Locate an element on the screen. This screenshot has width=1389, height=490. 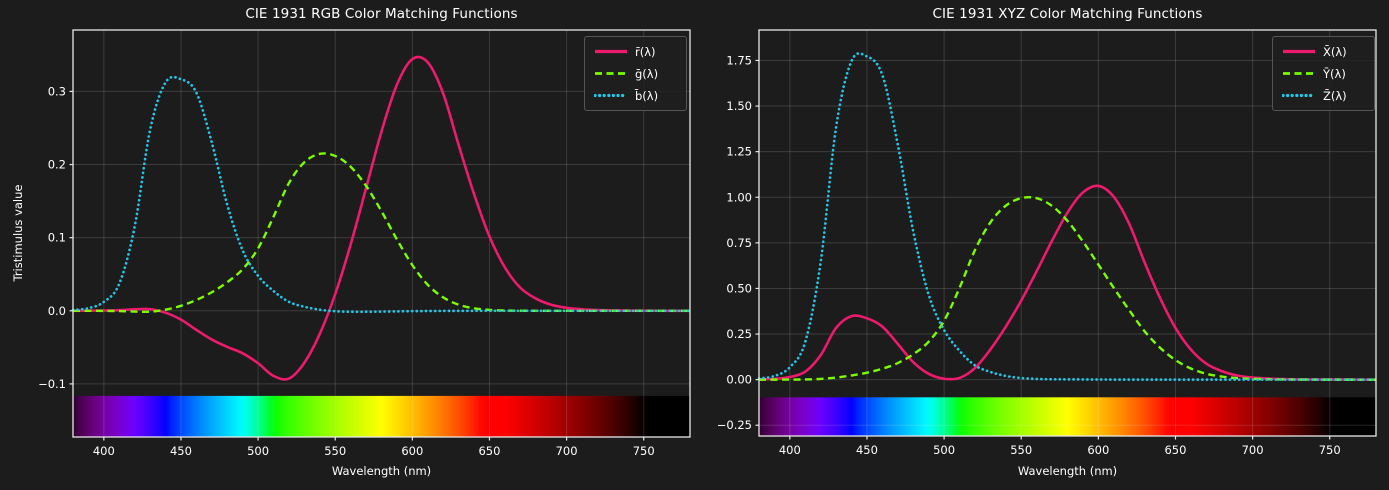
legend-item-label: b̄(λ) is located at coordinates (647, 95).